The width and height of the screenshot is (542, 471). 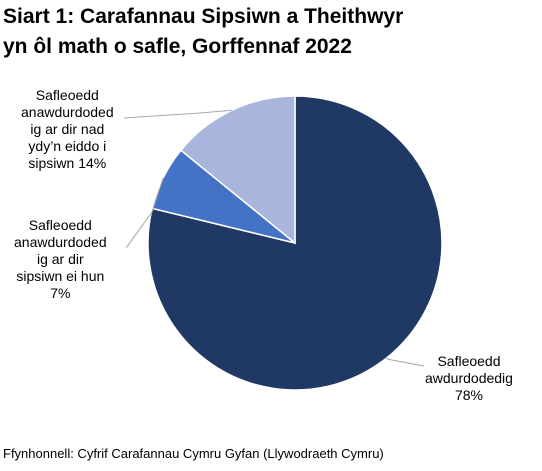 I want to click on slice-label-authorised-line-3: 78%, so click(x=468, y=395).